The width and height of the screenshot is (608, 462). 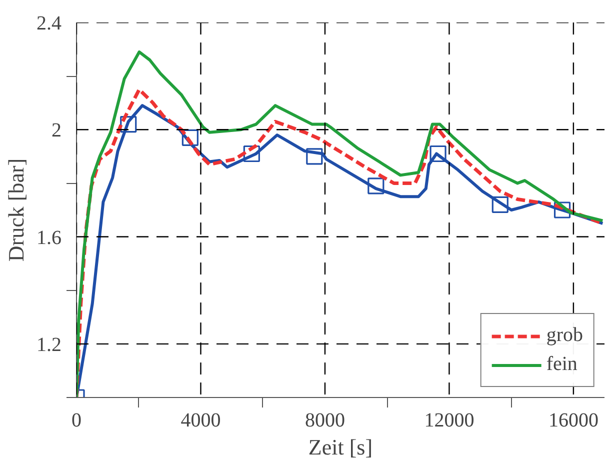 I want to click on x-tick-label: 12000, so click(x=449, y=421).